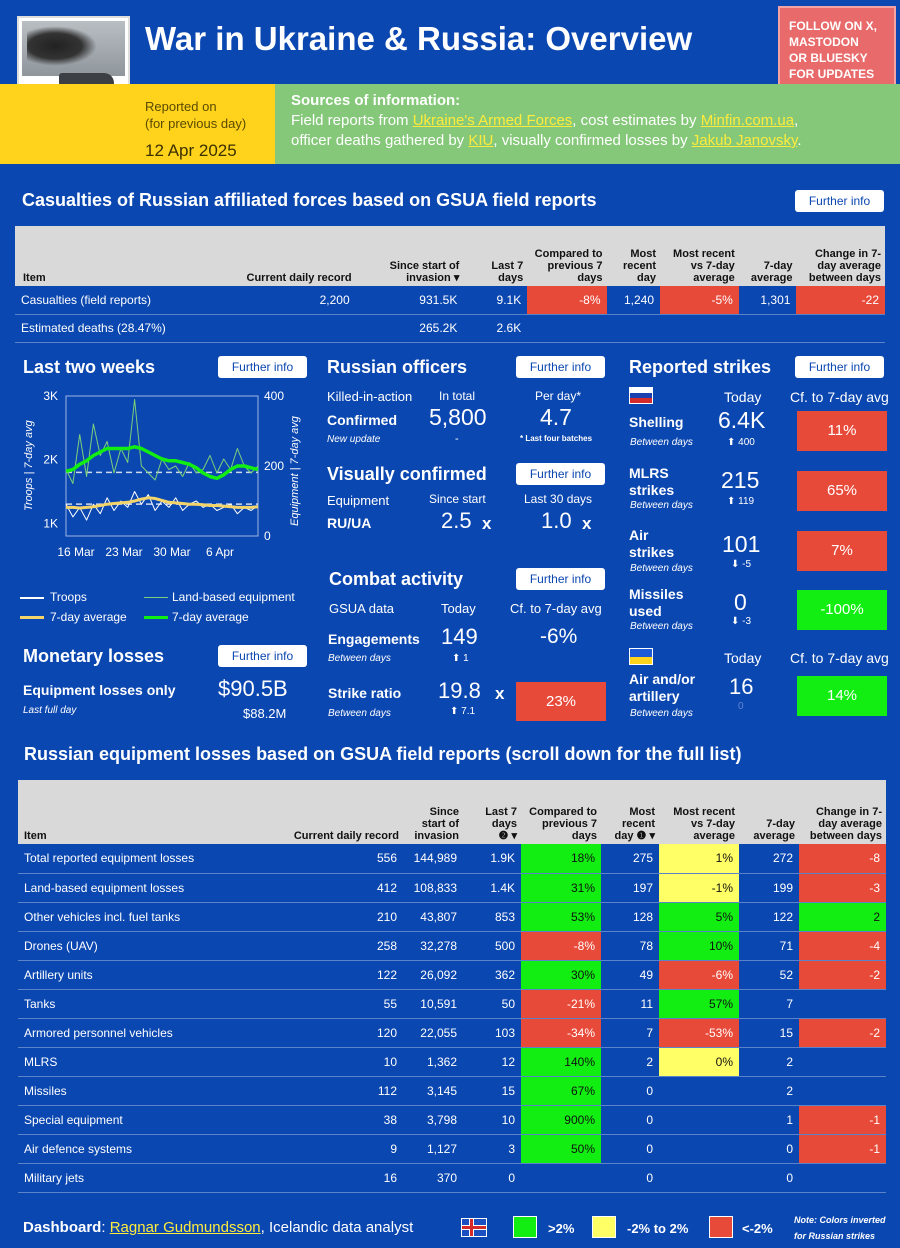 The image size is (900, 1248). Describe the element at coordinates (661, 505) in the screenshot. I see `strike-between: Between days` at that location.